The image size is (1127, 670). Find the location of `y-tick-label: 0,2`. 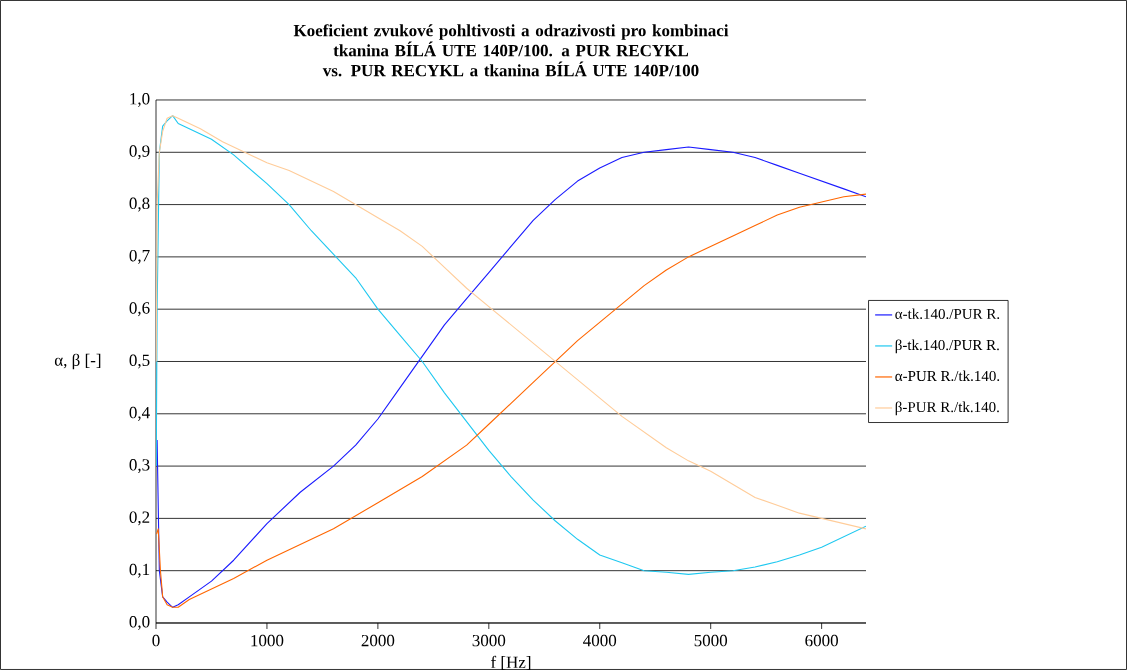

y-tick-label: 0,2 is located at coordinates (139, 518).